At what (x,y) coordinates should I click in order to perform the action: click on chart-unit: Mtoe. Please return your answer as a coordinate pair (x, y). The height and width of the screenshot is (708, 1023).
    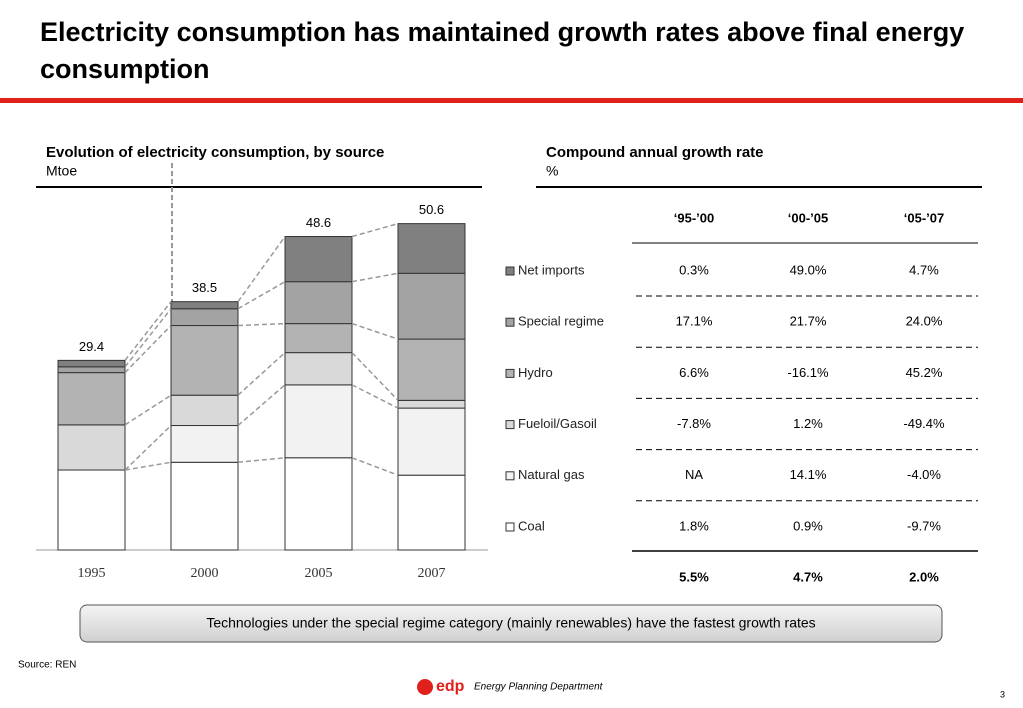
    Looking at the image, I should click on (61, 171).